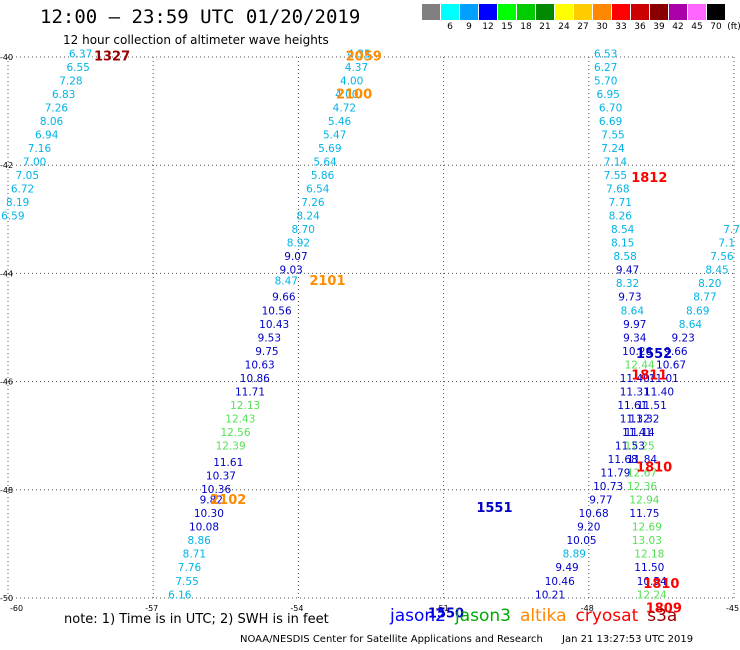  What do you see at coordinates (605, 81) in the screenshot?
I see `wave-height-point: 5.70` at bounding box center [605, 81].